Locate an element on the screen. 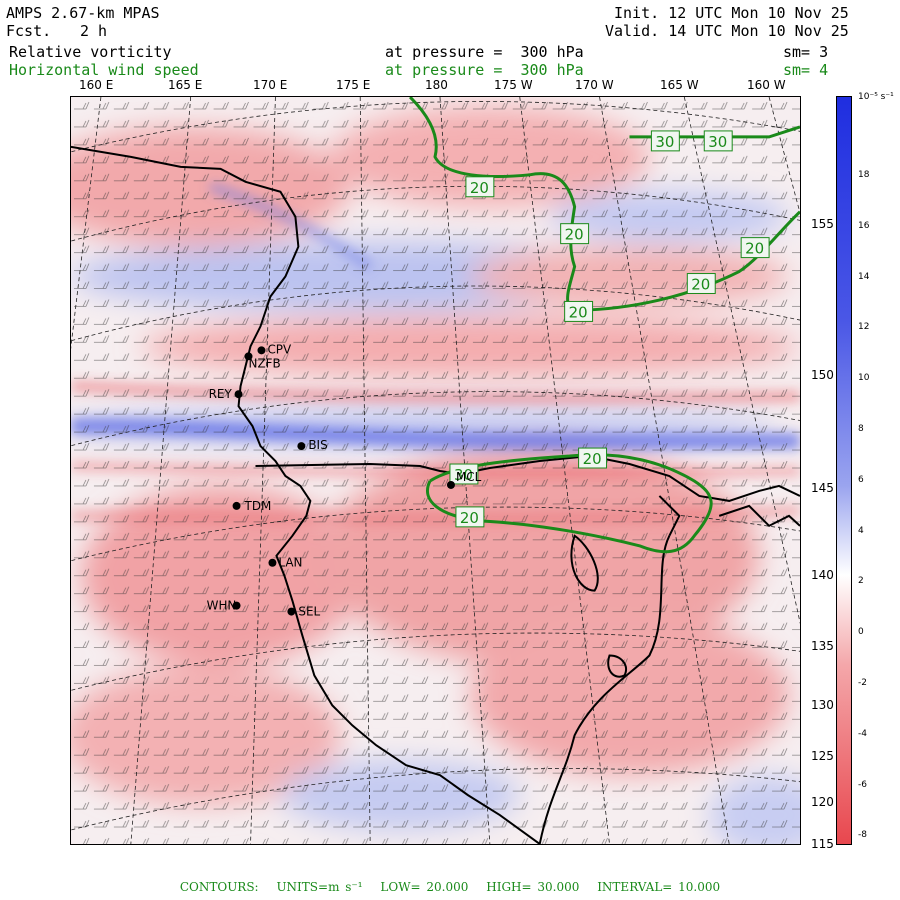  colorbar-tick: -8 is located at coordinates (862, 835).